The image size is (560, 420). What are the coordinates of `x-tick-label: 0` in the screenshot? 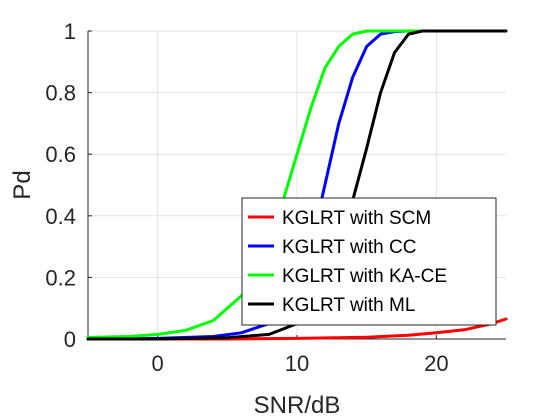 It's located at (158, 363).